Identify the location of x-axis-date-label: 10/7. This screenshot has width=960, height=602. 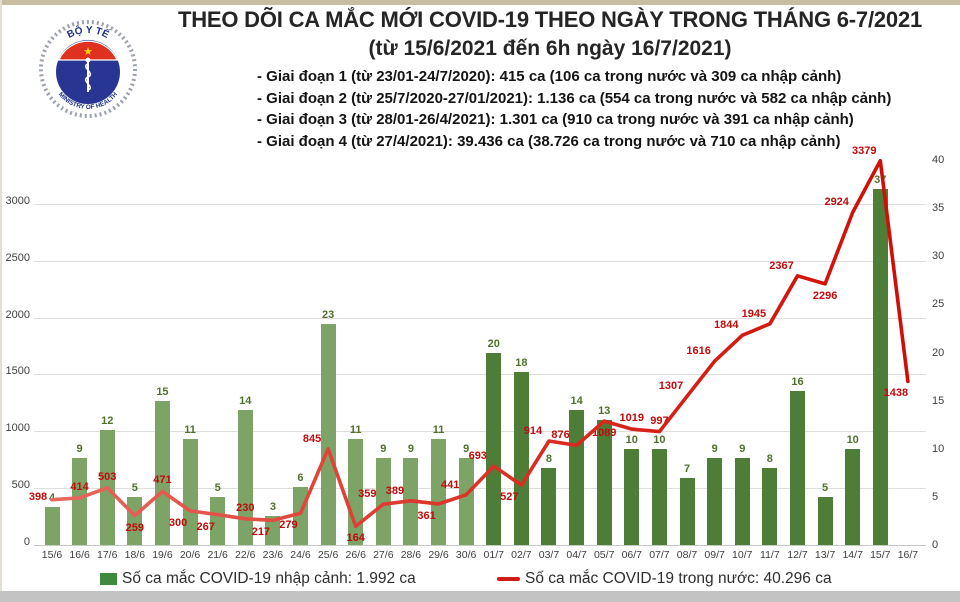
(742, 555).